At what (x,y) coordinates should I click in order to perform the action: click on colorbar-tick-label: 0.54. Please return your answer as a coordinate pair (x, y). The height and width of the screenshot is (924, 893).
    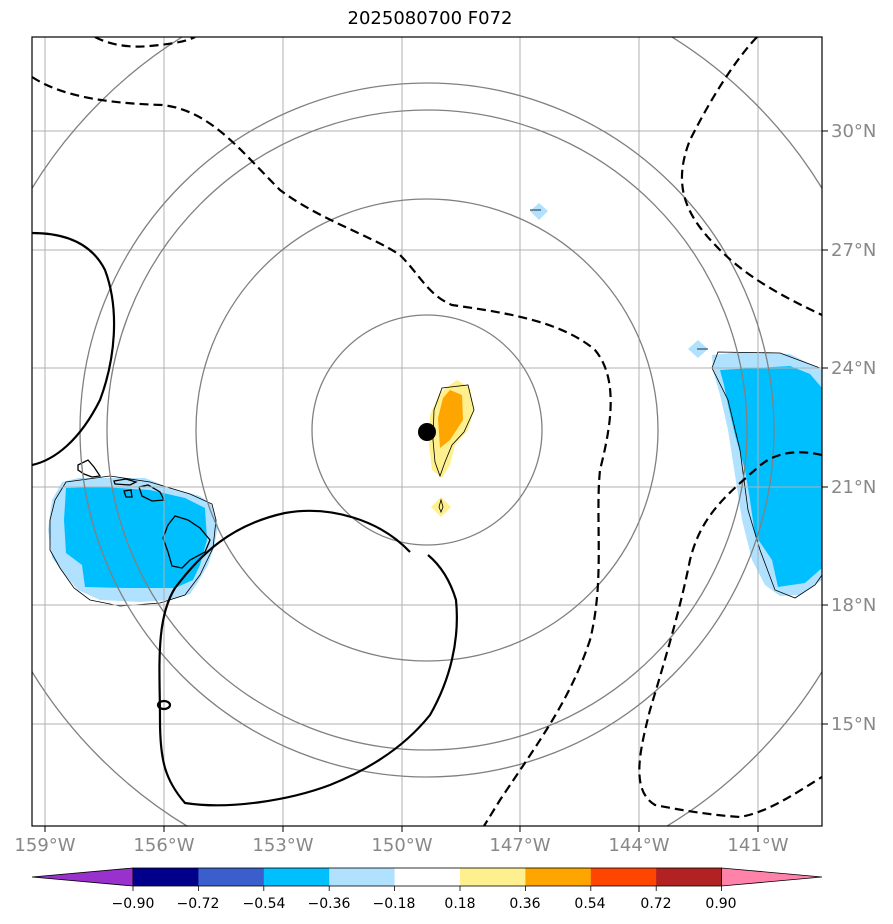
    Looking at the image, I should click on (589, 904).